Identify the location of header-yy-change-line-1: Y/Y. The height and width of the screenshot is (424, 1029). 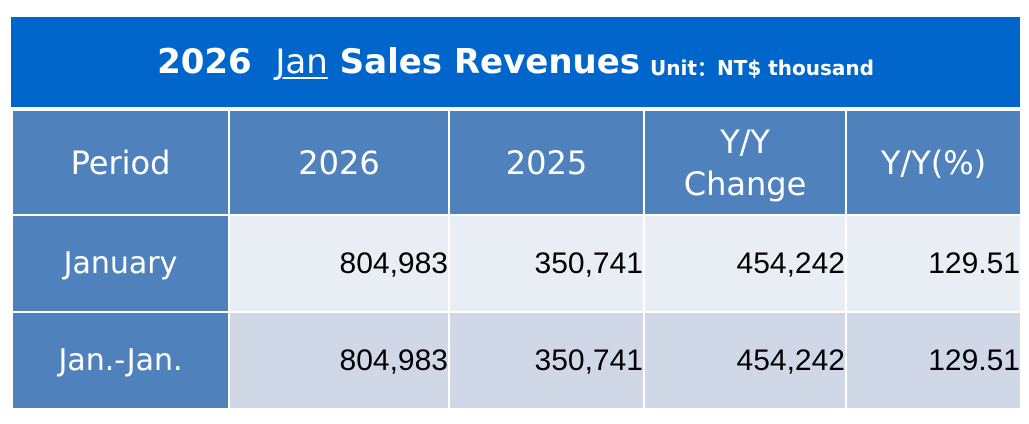
(745, 141).